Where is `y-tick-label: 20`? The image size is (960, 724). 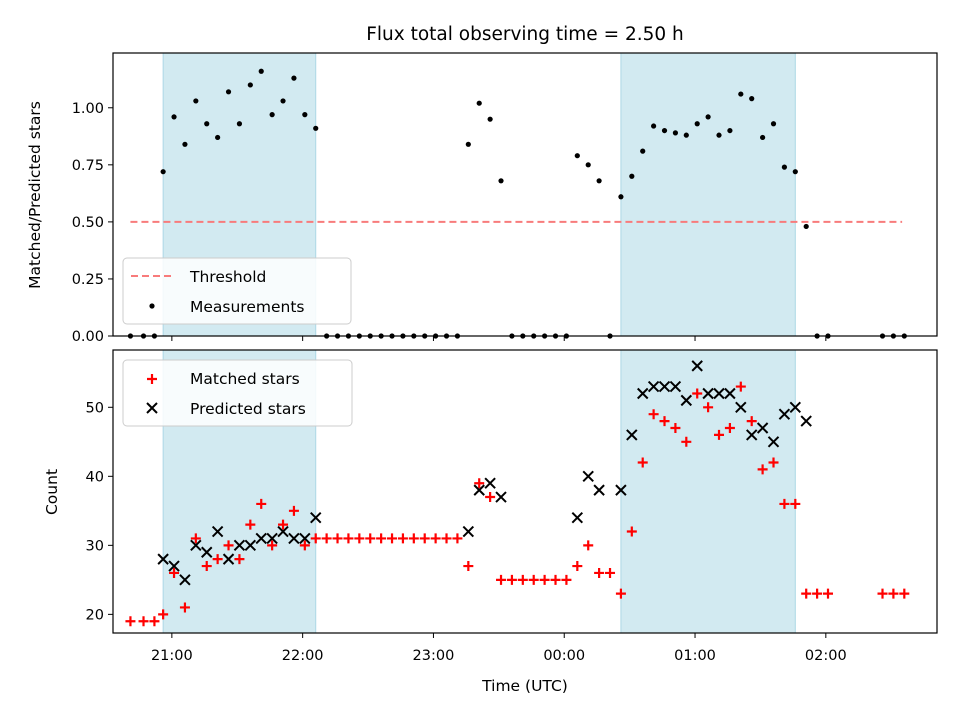
y-tick-label: 20 is located at coordinates (95, 615).